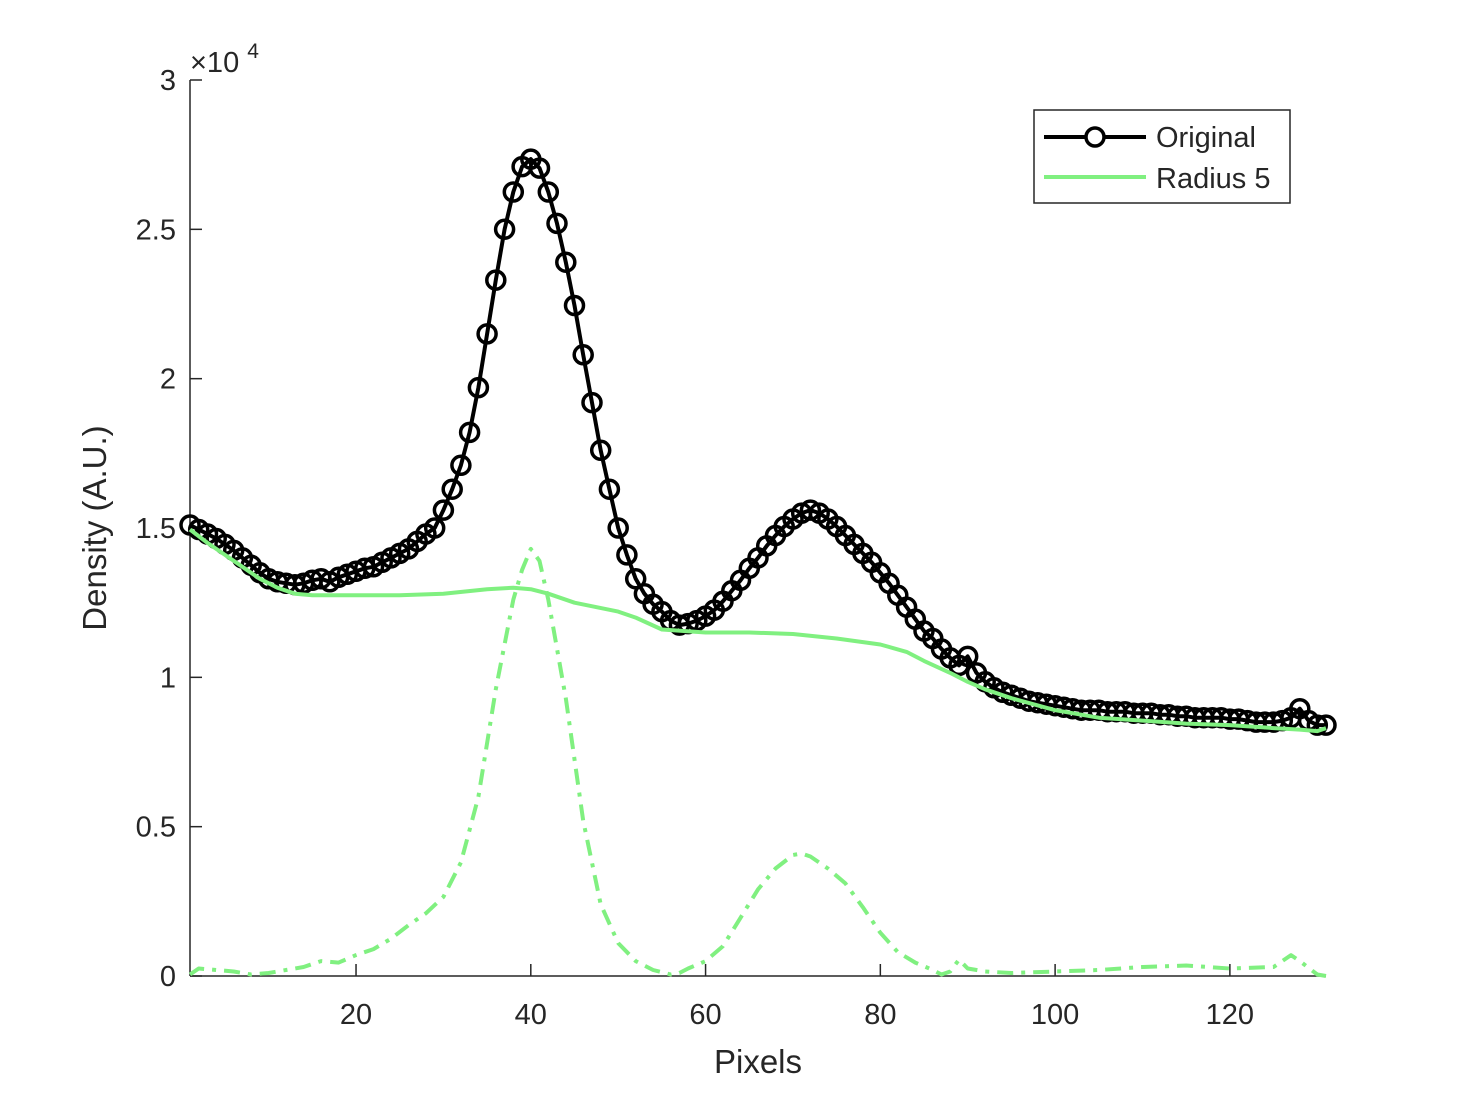 The image size is (1458, 1094). I want to click on y-axis-exponent: ×10 4, so click(224, 59).